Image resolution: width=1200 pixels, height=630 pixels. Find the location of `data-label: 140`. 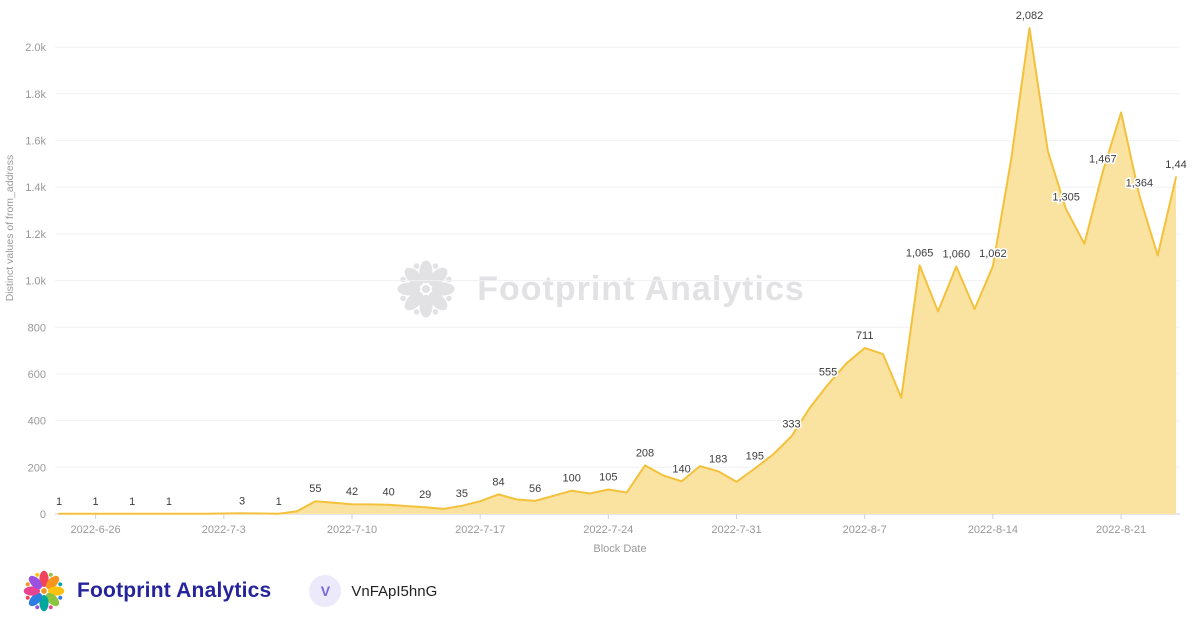

data-label: 140 is located at coordinates (681, 469).